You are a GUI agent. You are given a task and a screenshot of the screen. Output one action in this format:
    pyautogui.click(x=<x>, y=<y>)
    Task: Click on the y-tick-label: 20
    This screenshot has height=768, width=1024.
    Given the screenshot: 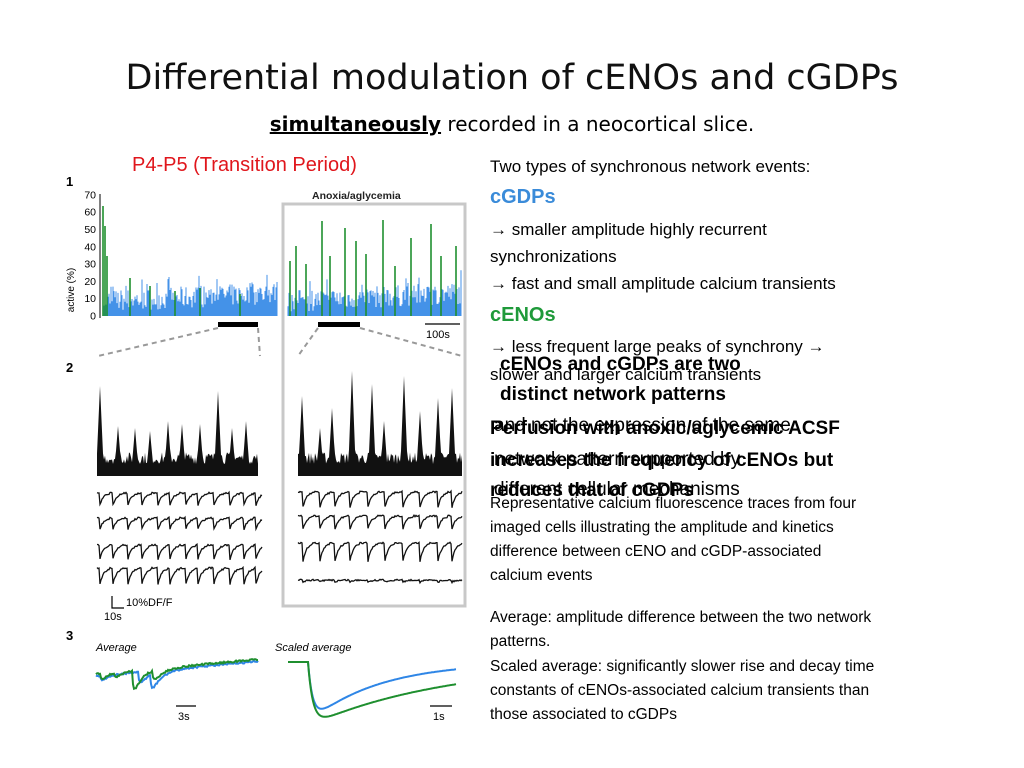 What is the action you would take?
    pyautogui.click(x=90, y=282)
    